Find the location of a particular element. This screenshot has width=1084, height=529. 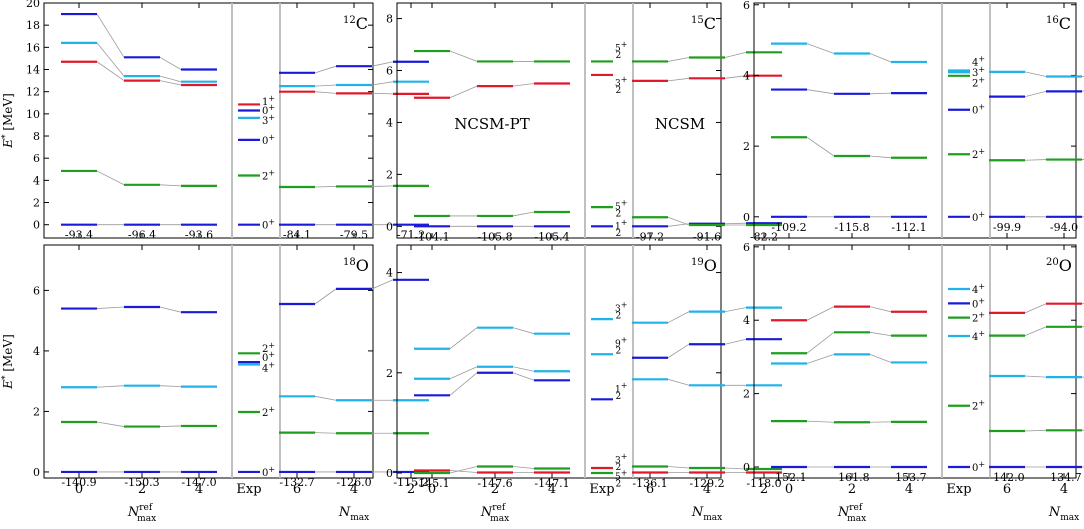

ground-state-energy: -140.9 is located at coordinates (78, 482).